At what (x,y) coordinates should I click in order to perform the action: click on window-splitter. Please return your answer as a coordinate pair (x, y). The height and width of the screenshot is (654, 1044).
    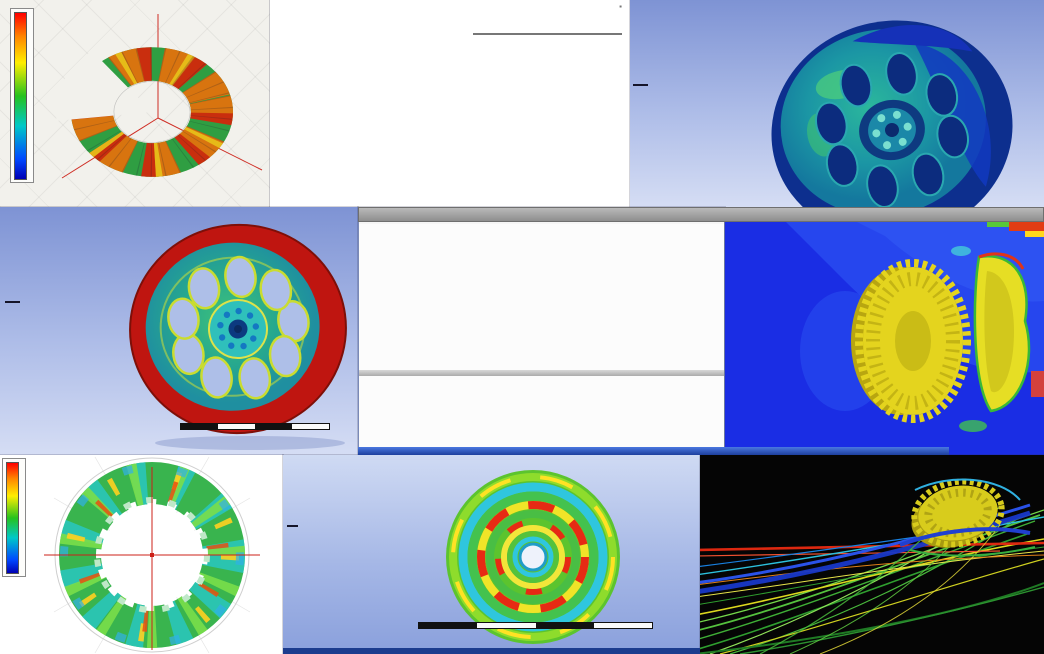
    Looking at the image, I should click on (541, 373).